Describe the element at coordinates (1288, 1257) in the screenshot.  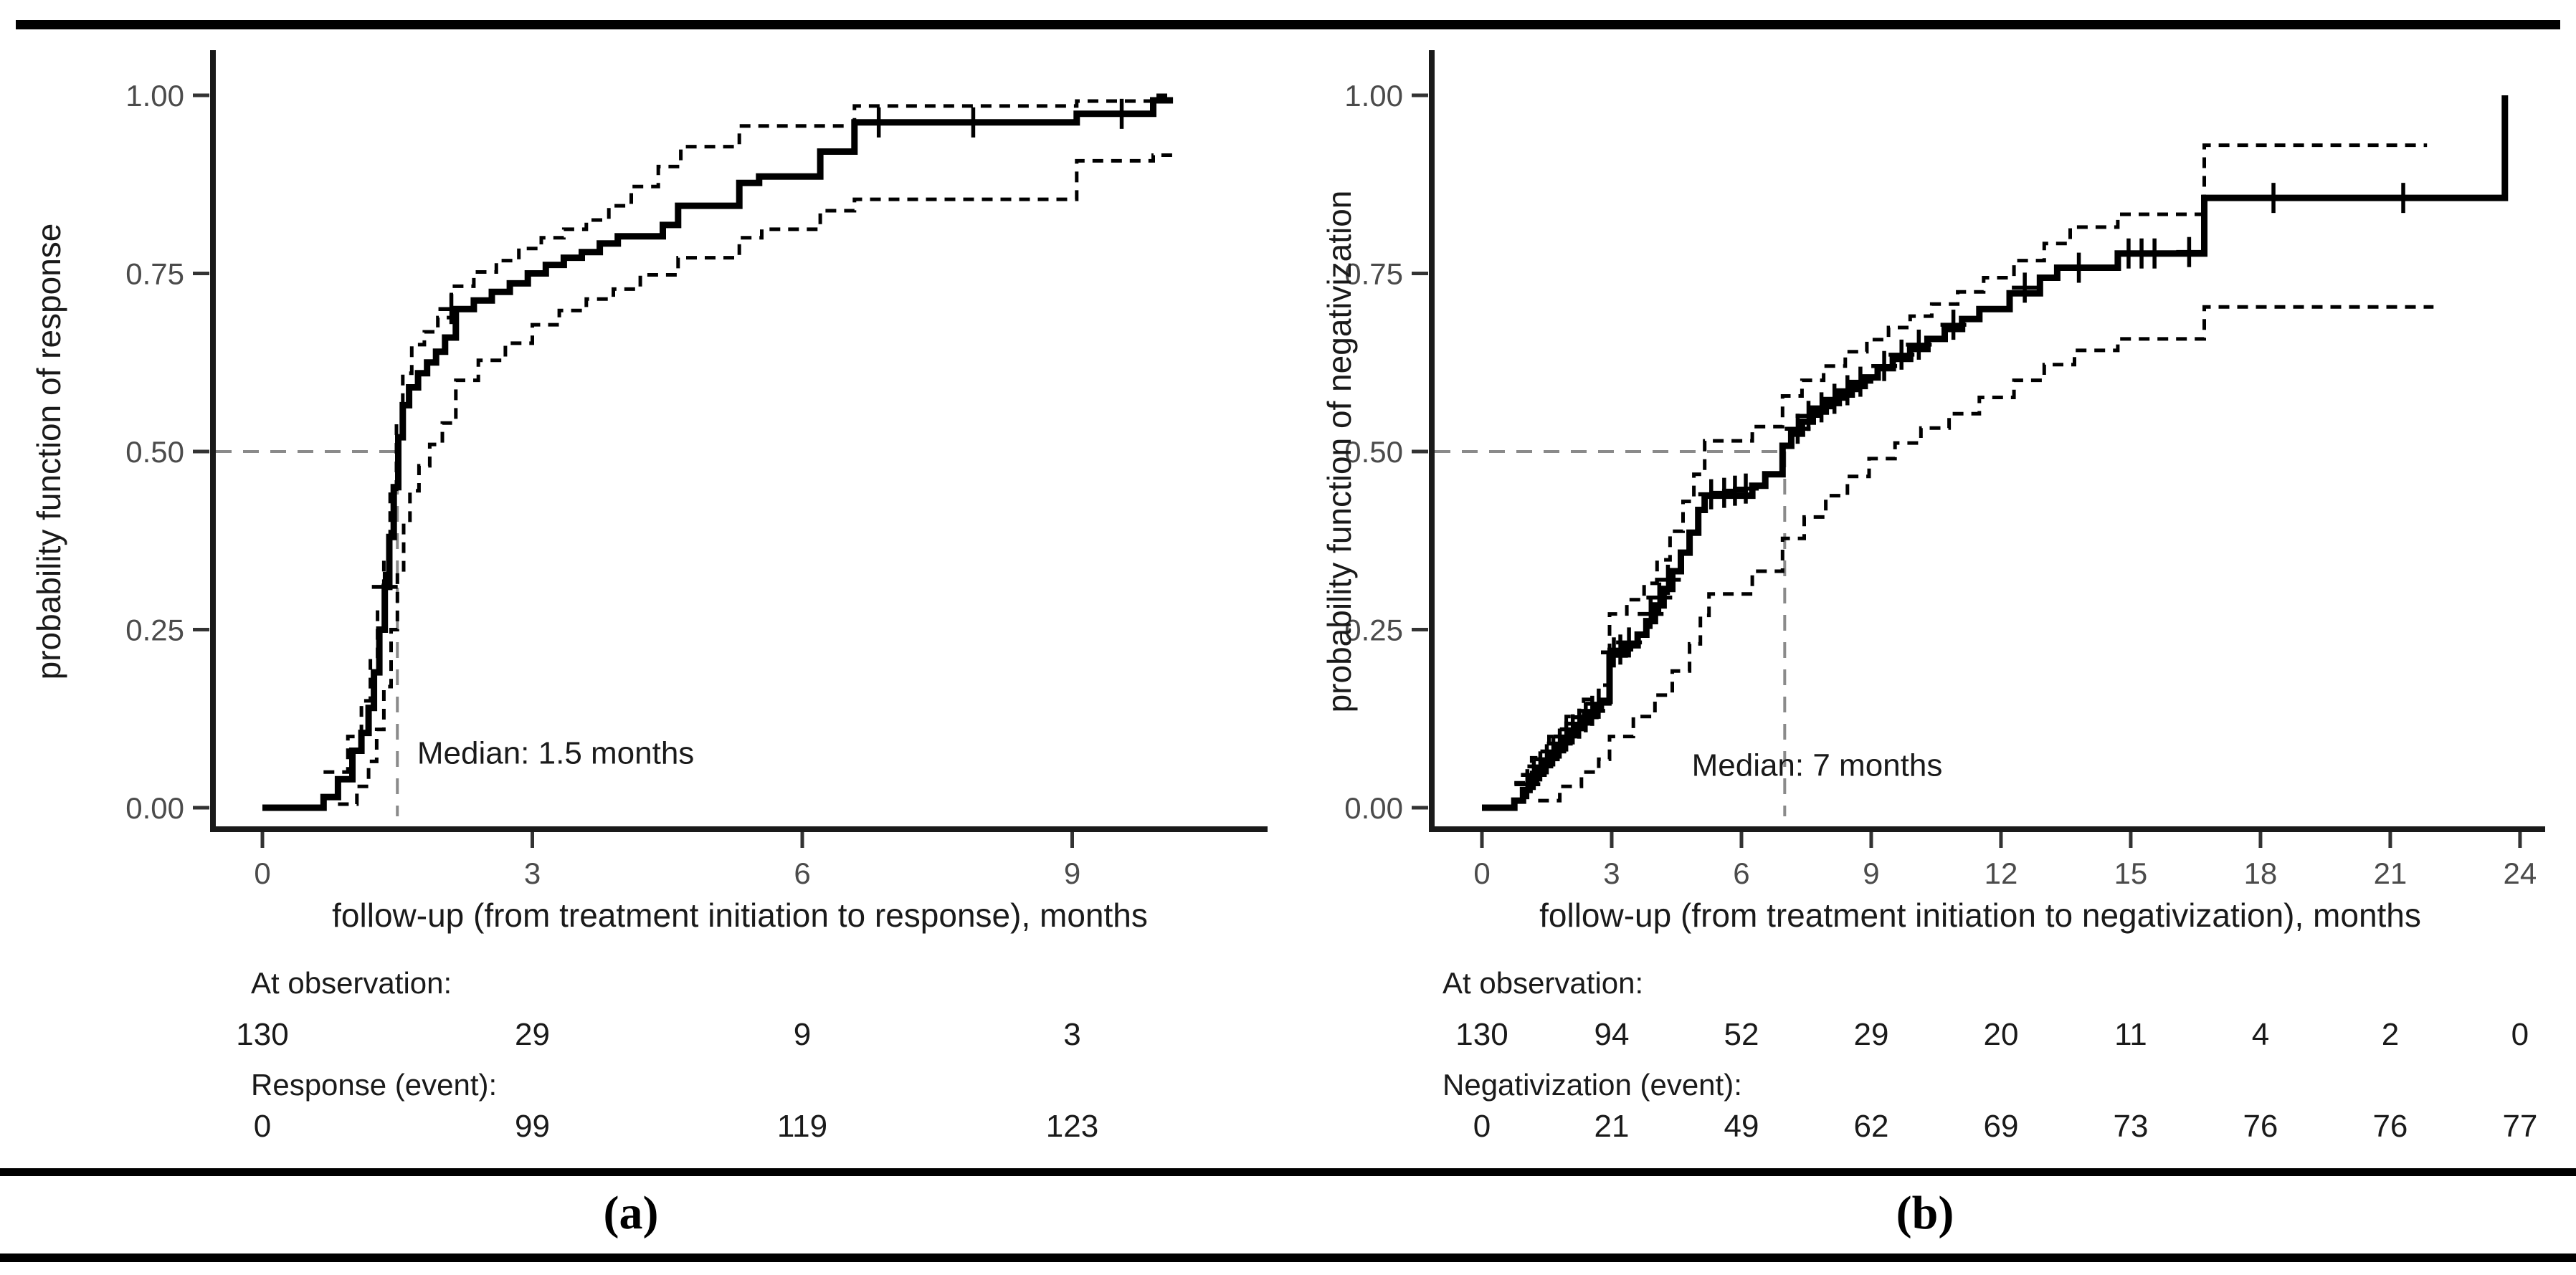
I see `bottom-border-rule` at that location.